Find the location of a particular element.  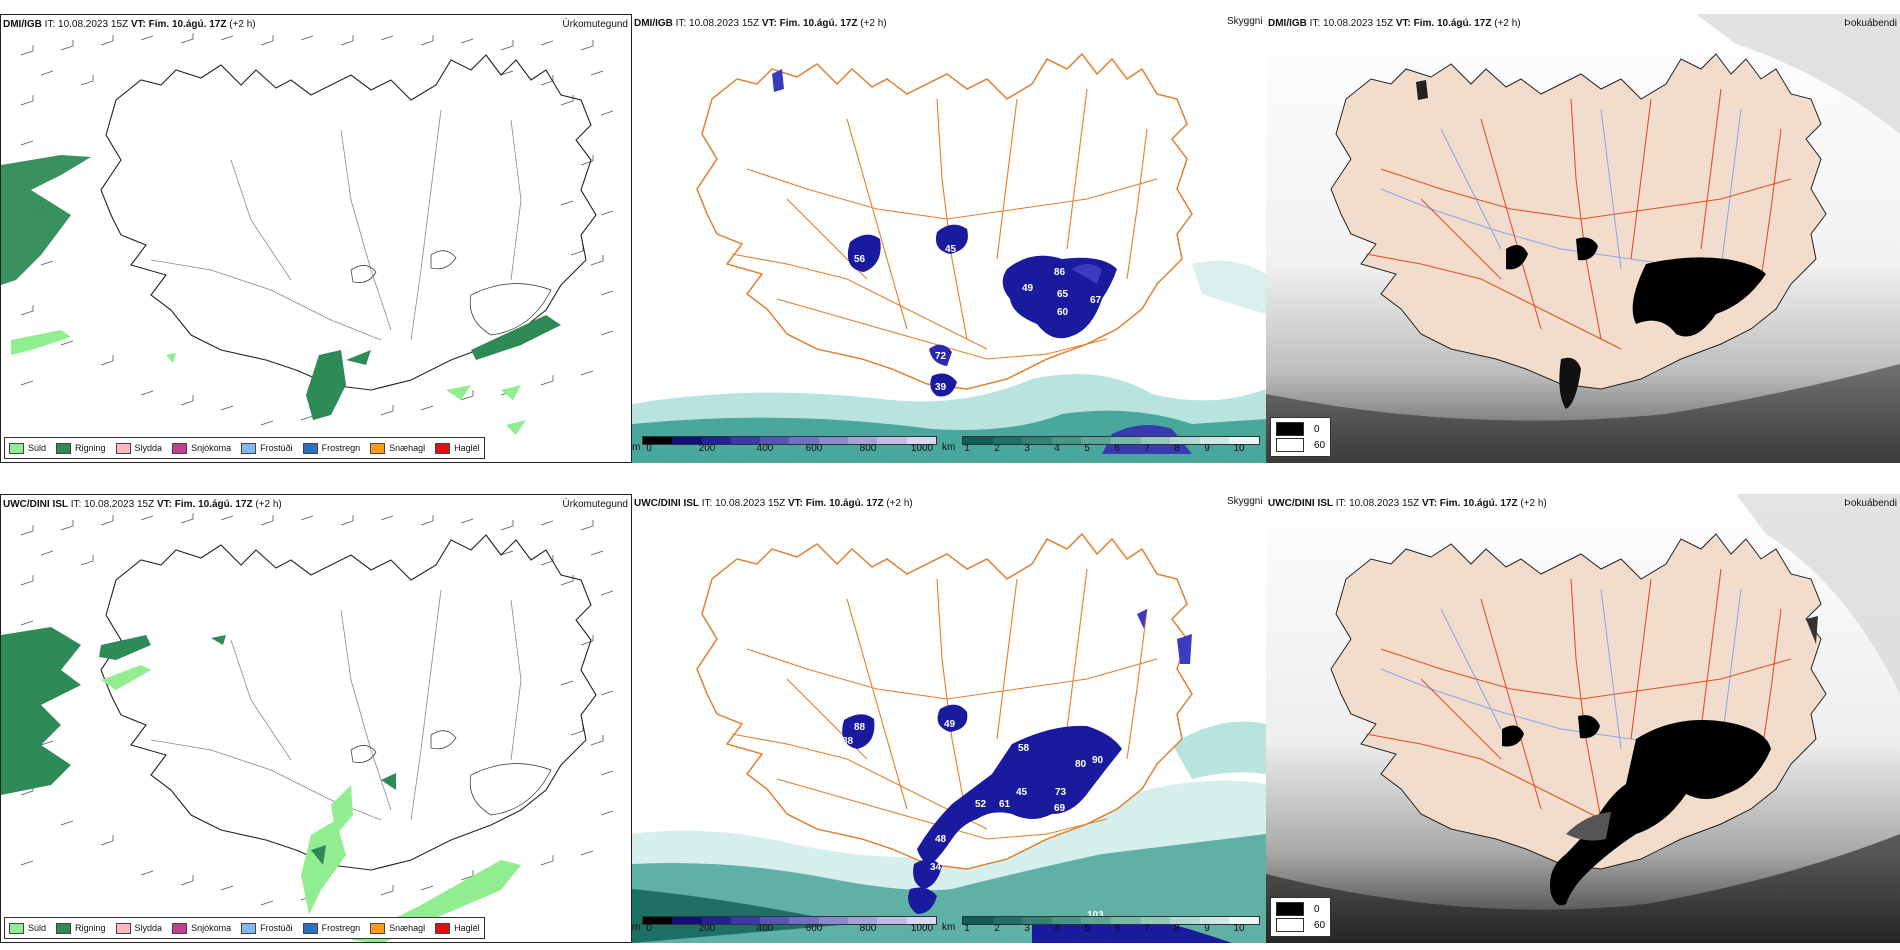

vis-label: 84 is located at coordinates (918, 835).